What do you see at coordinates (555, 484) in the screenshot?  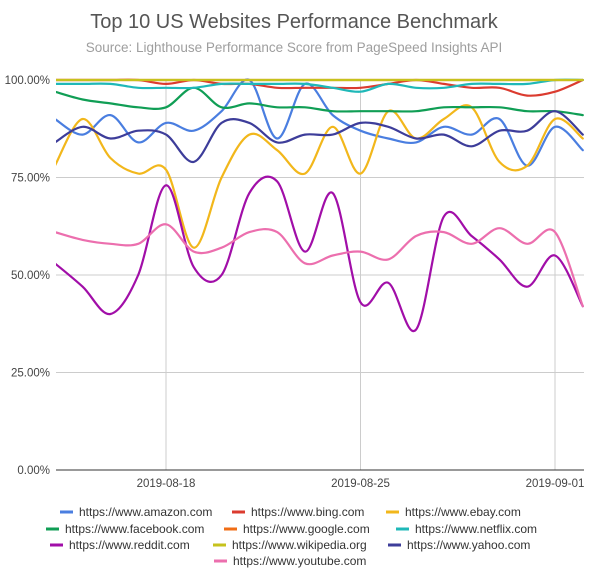 I see `x-tick-label: 2019-09-01` at bounding box center [555, 484].